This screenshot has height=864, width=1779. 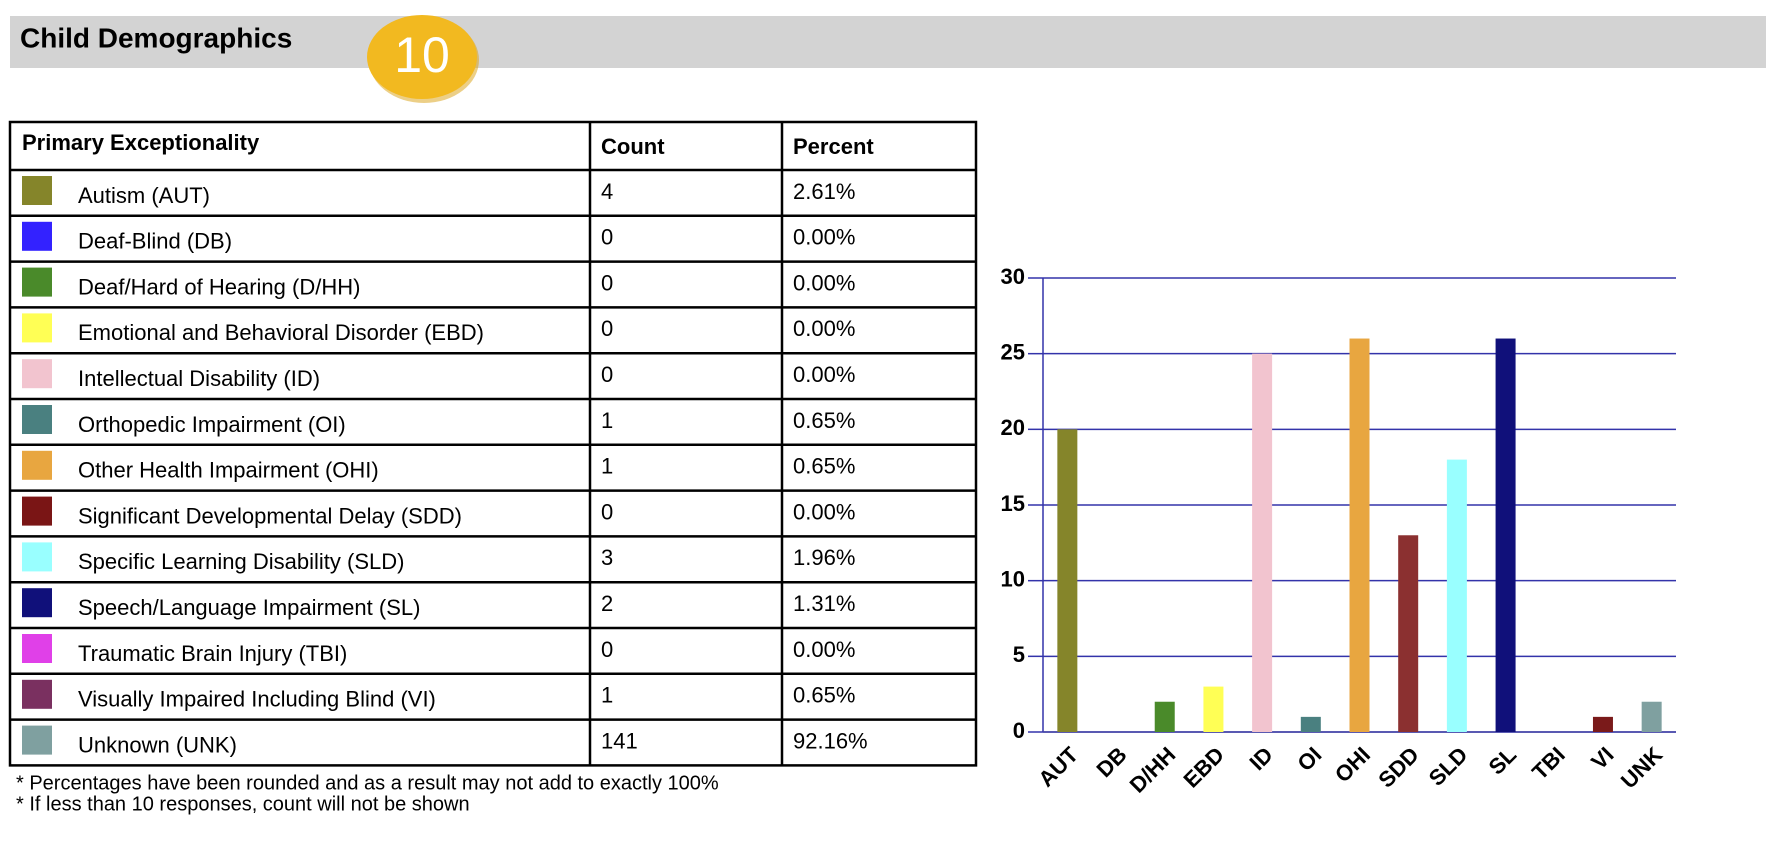 What do you see at coordinates (607, 557) in the screenshot?
I see `row-count: 3` at bounding box center [607, 557].